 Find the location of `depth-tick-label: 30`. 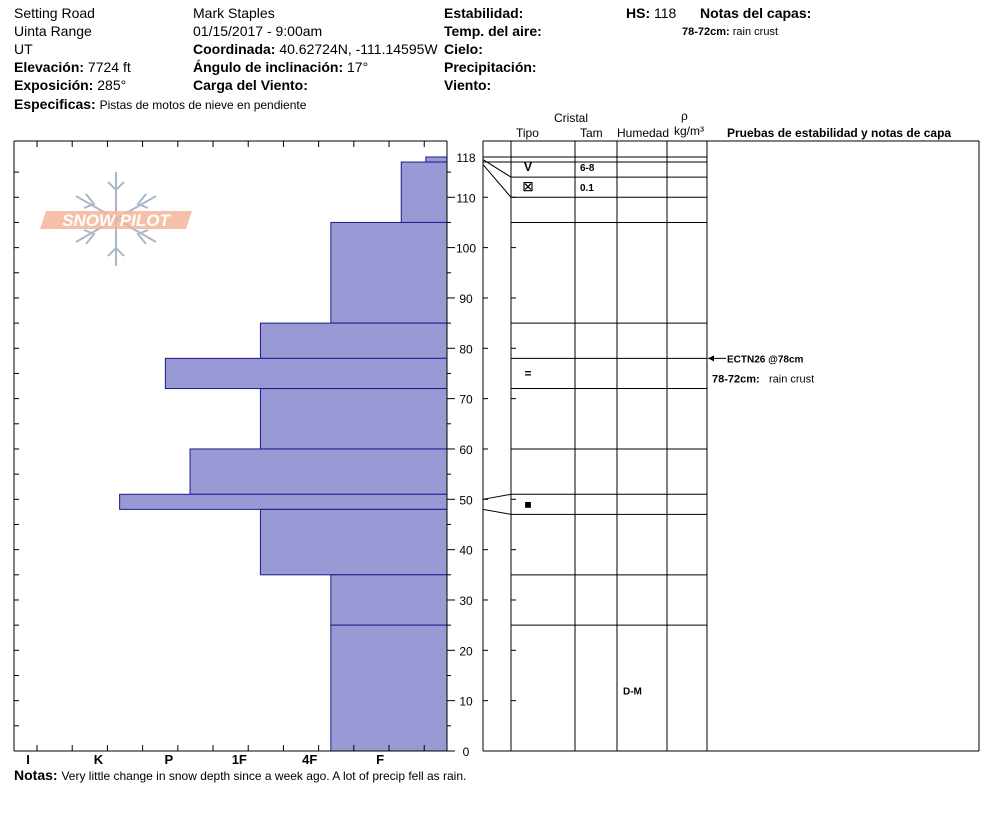

depth-tick-label: 30 is located at coordinates (466, 601).